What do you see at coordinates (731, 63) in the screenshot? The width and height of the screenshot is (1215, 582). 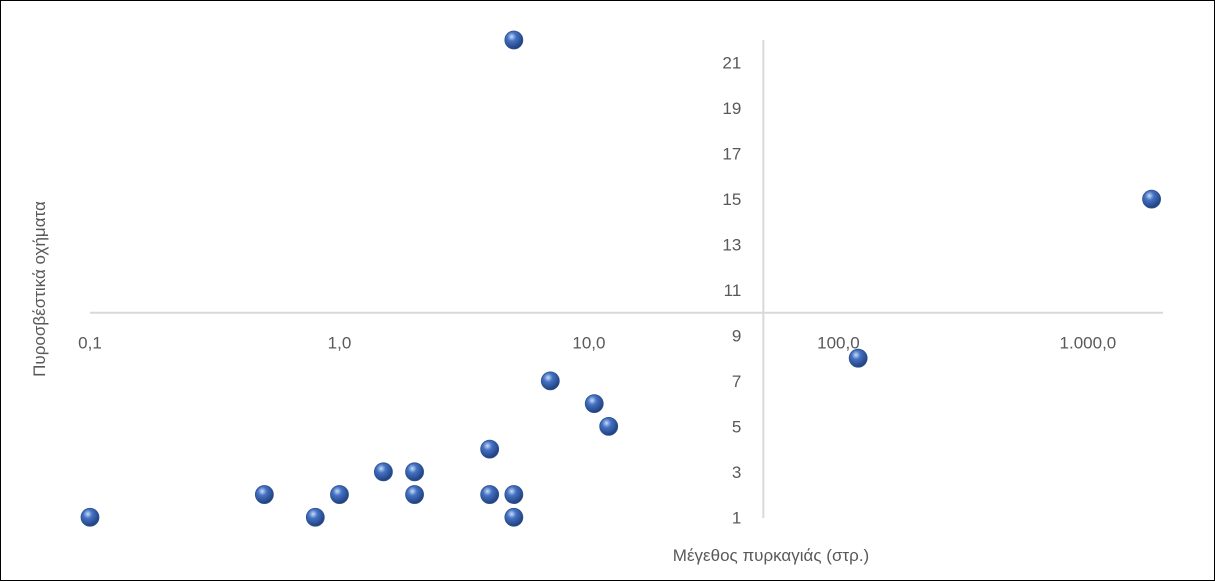 I see `y-tick-label: 21` at bounding box center [731, 63].